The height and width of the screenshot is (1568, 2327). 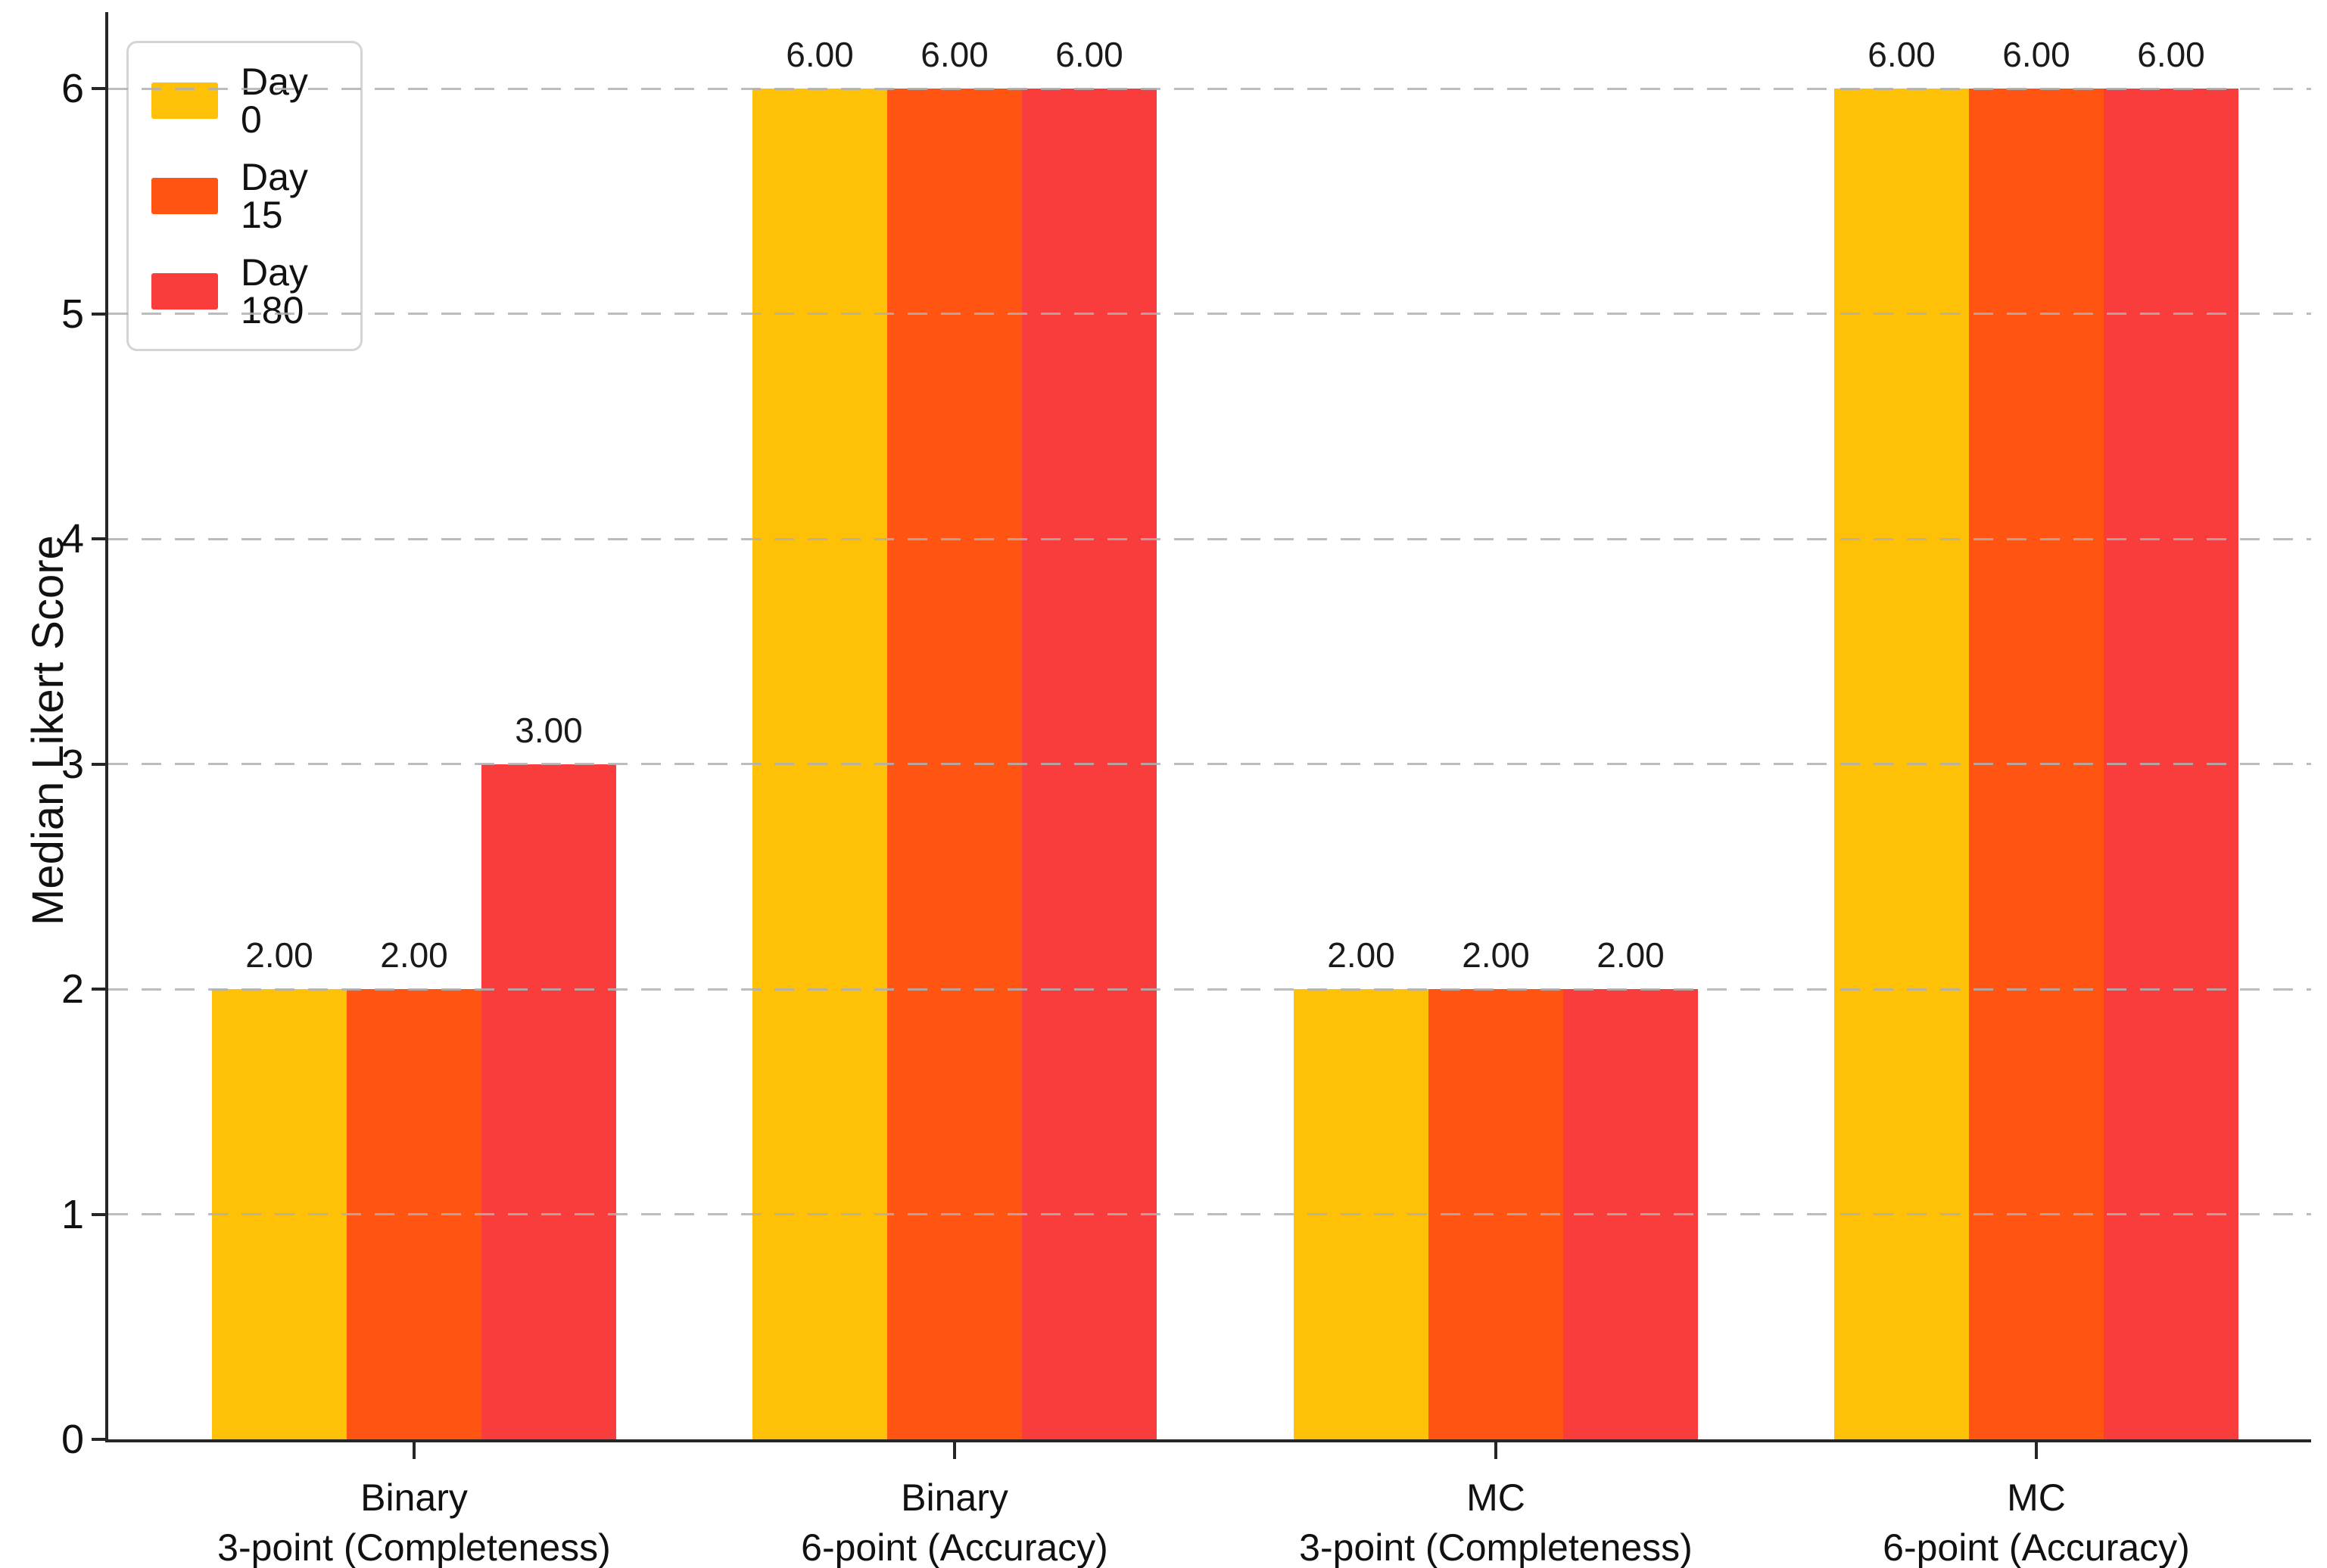 What do you see at coordinates (48, 730) in the screenshot?
I see `y-axis-title: Median Likert Score` at bounding box center [48, 730].